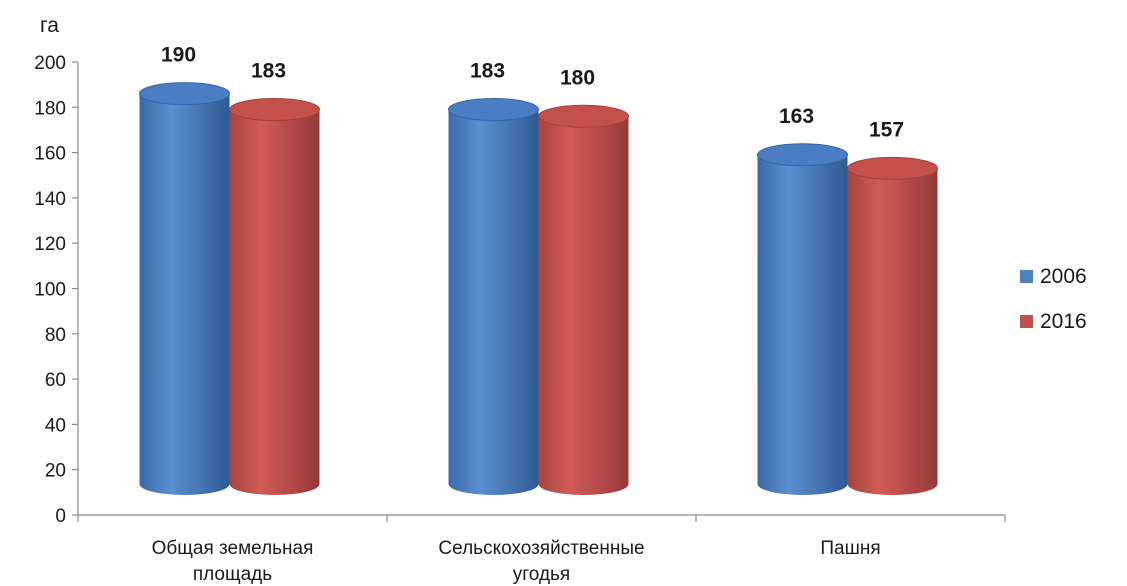  I want to click on data-labels-group: 190 183 183 180 163 157, so click(532, 93).